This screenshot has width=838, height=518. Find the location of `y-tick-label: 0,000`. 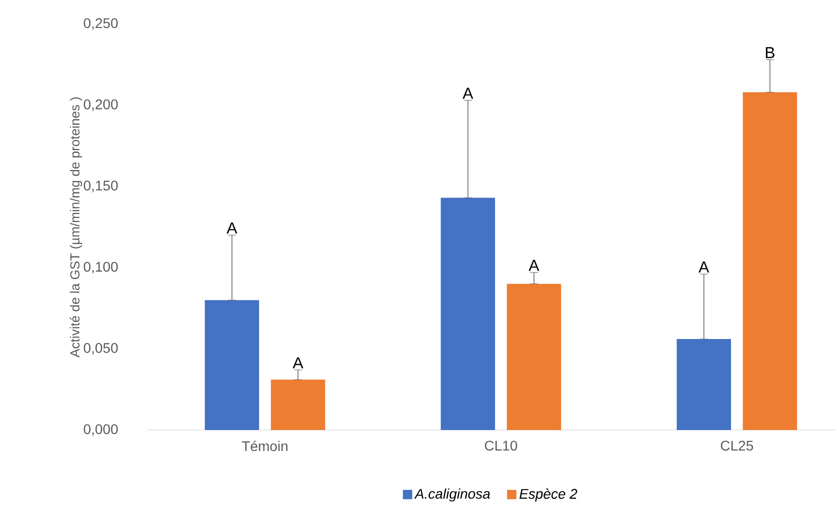

y-tick-label: 0,000 is located at coordinates (101, 430).